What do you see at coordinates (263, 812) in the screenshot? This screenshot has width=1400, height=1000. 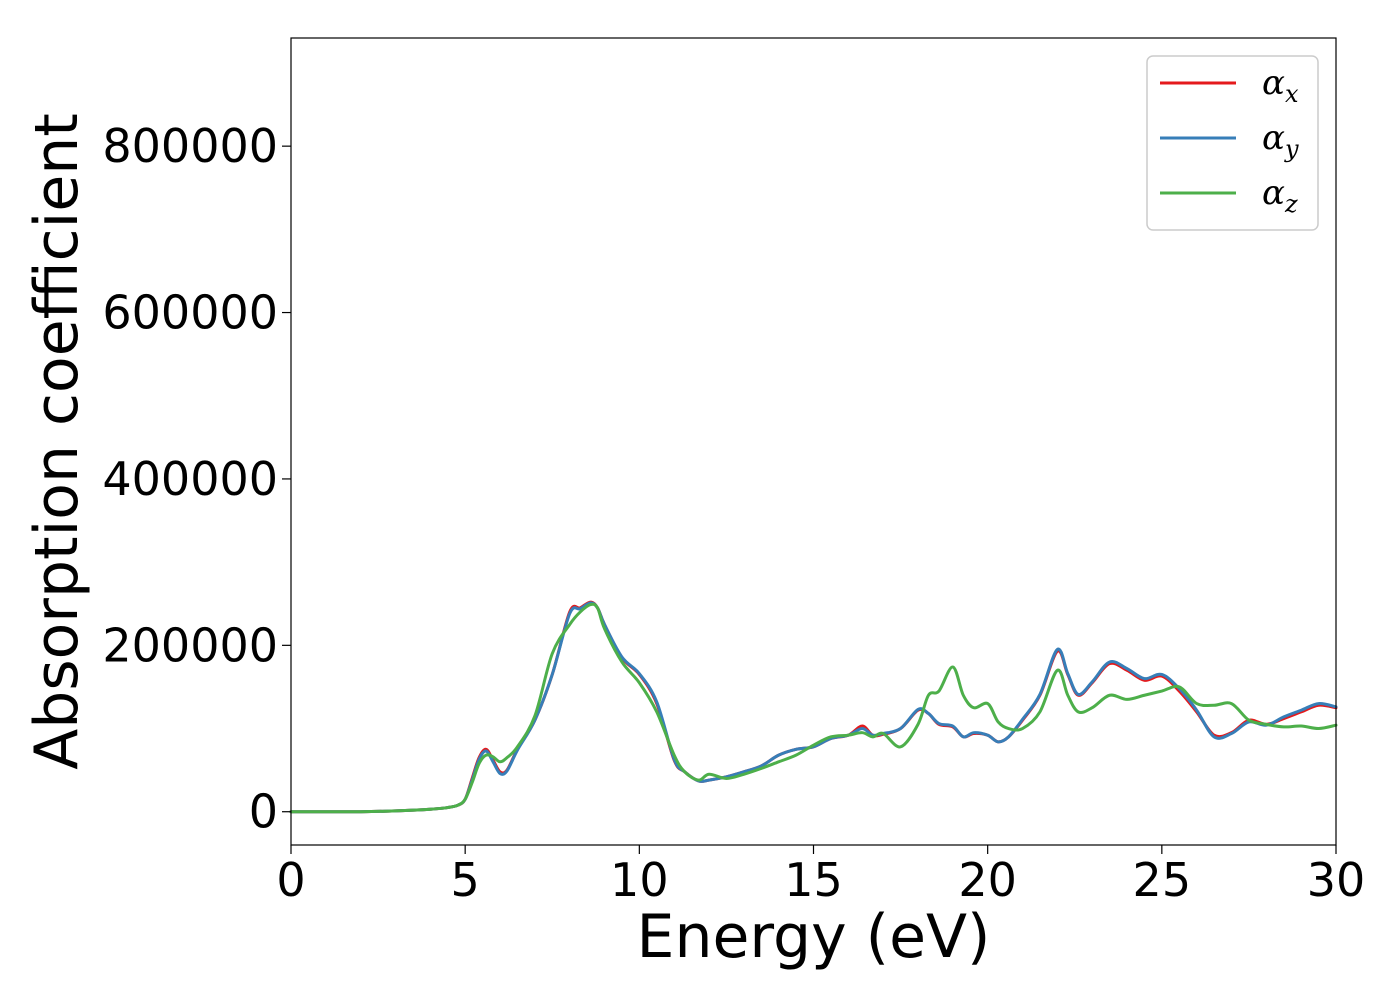 I see `y-tick-label: 0` at bounding box center [263, 812].